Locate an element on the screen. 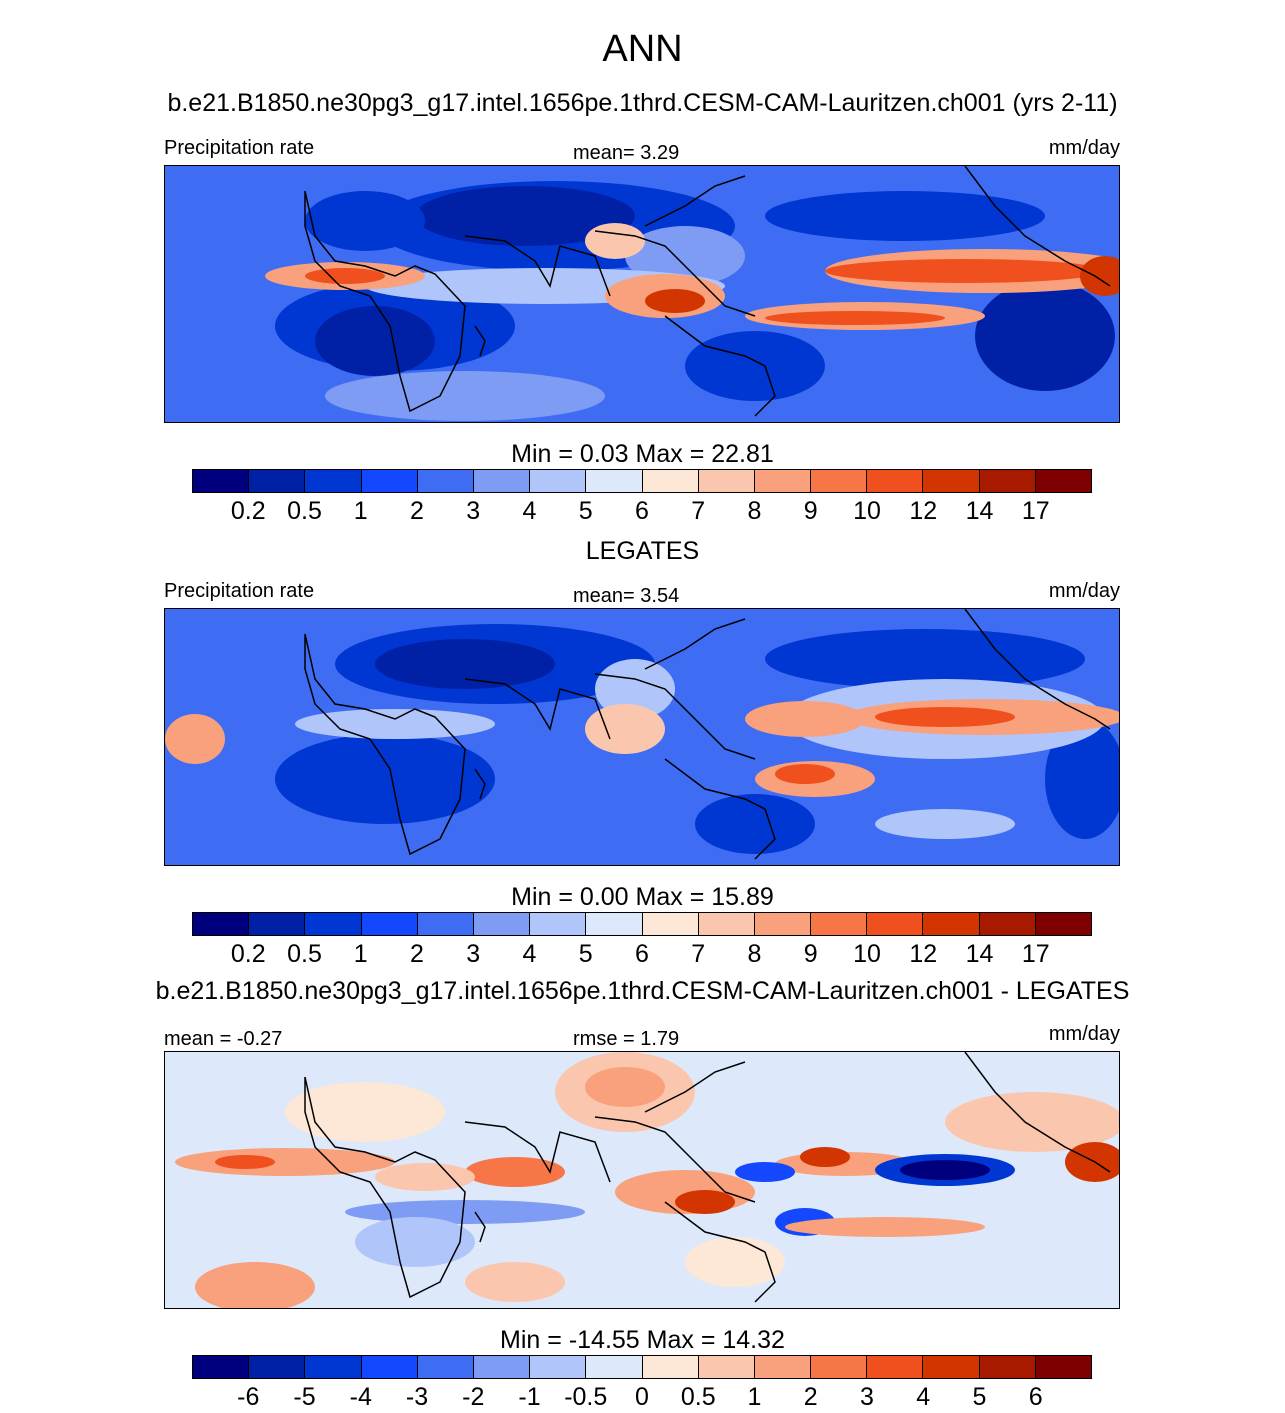 Image resolution: width=1285 pixels, height=1413 pixels. colorbar-tick-label: -1 is located at coordinates (529, 1397).